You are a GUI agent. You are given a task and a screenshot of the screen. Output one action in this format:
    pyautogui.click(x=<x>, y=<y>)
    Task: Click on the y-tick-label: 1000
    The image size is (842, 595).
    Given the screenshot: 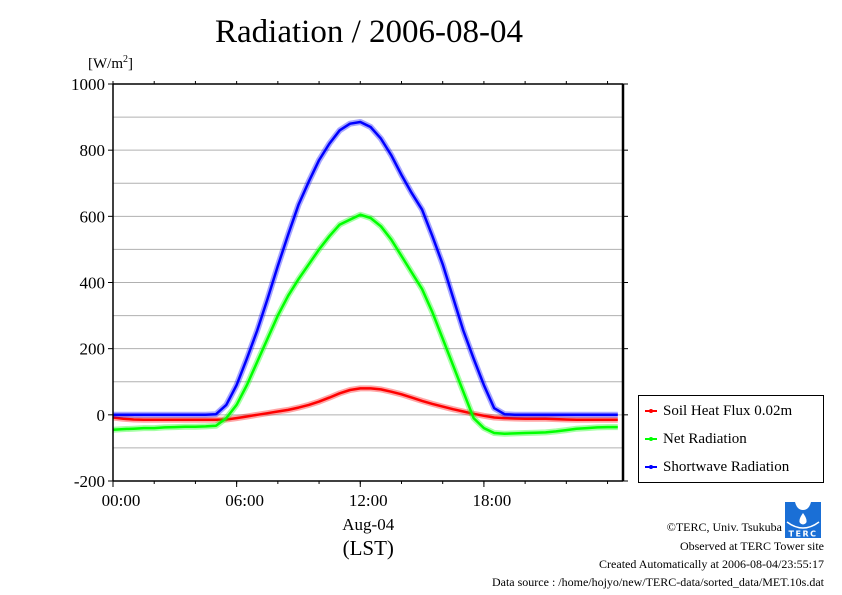 What is the action you would take?
    pyautogui.click(x=88, y=84)
    